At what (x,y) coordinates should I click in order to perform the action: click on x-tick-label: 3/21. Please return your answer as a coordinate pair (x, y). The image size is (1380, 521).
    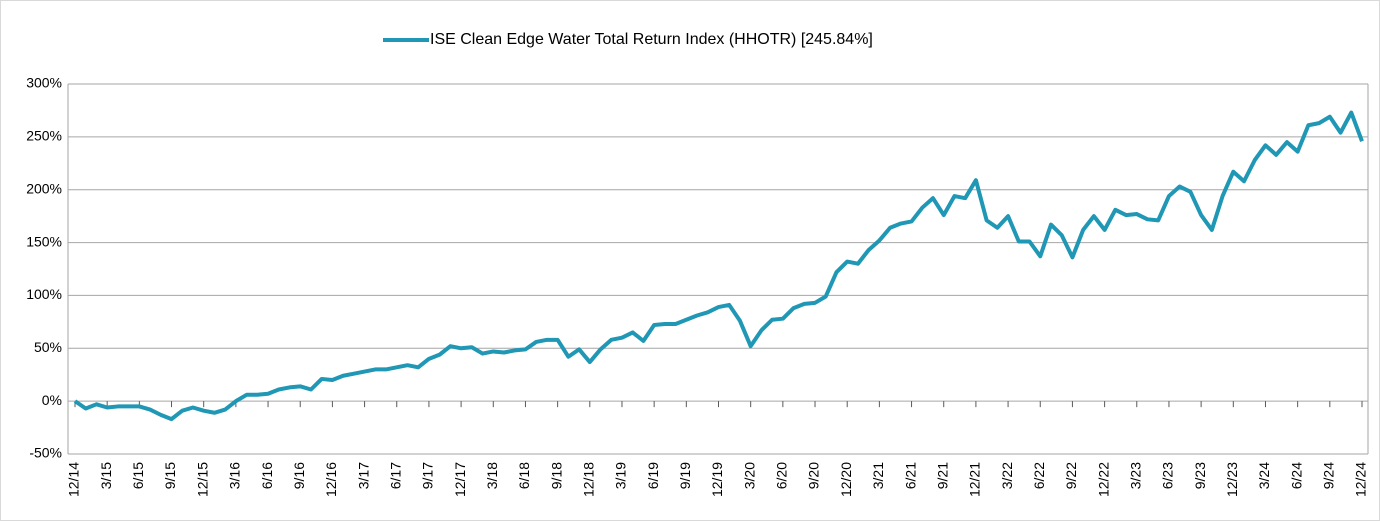
    Looking at the image, I should click on (878, 475).